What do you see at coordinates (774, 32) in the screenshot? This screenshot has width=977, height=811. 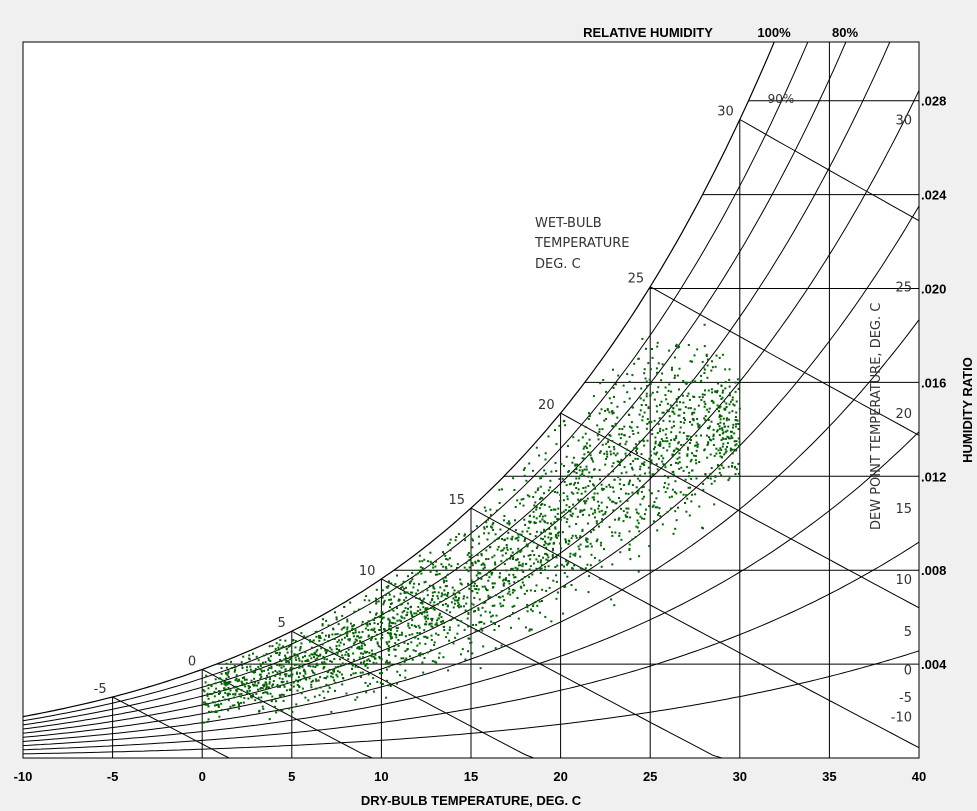 I see `rh-label-100: 100%` at bounding box center [774, 32].